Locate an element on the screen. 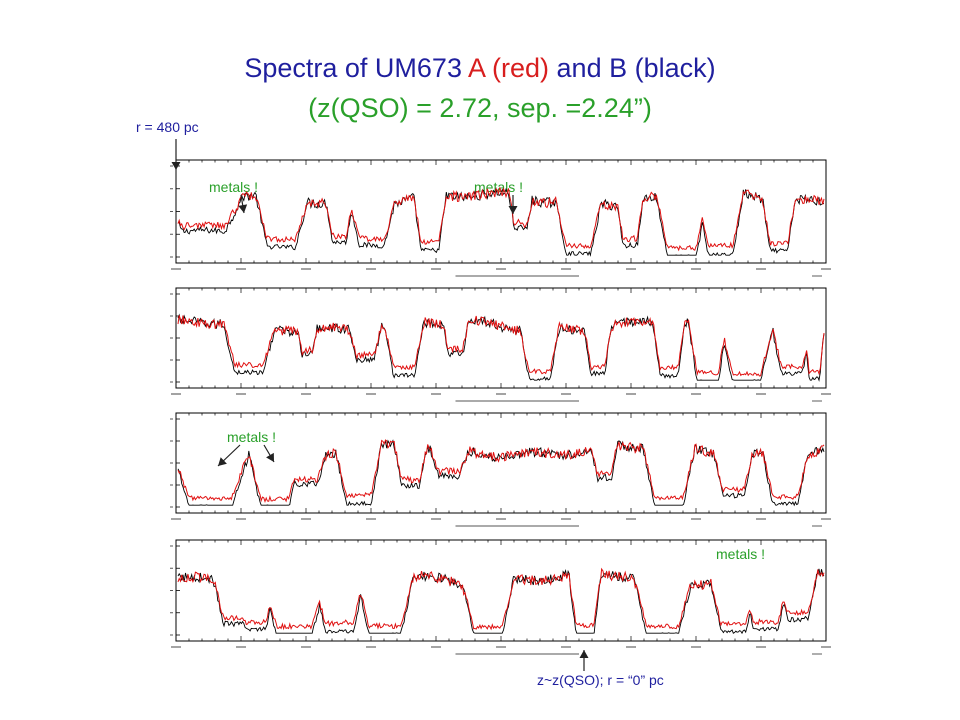 Image resolution: width=960 pixels, height=720 pixels. chart-title: Spectra of UM673 A (red) and B (black) is located at coordinates (480, 68).